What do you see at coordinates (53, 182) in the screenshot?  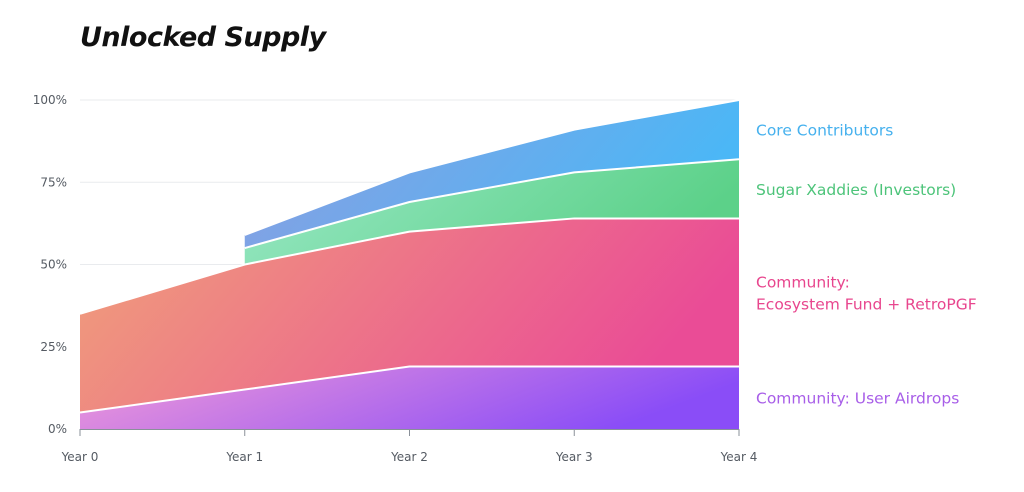 I see `y-tick-label: 75%` at bounding box center [53, 182].